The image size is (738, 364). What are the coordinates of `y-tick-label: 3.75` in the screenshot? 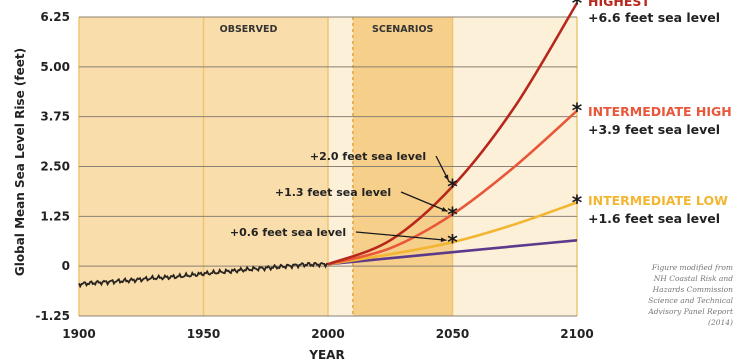 It's located at (55, 117).